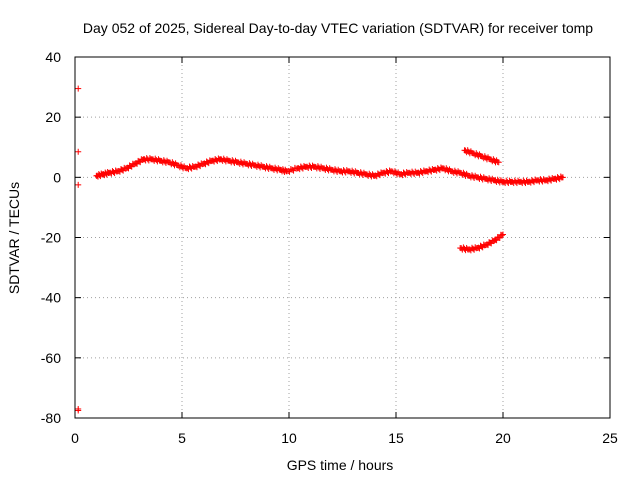 Image resolution: width=640 pixels, height=480 pixels. Describe the element at coordinates (53, 117) in the screenshot. I see `y-tick-label: 20` at that location.